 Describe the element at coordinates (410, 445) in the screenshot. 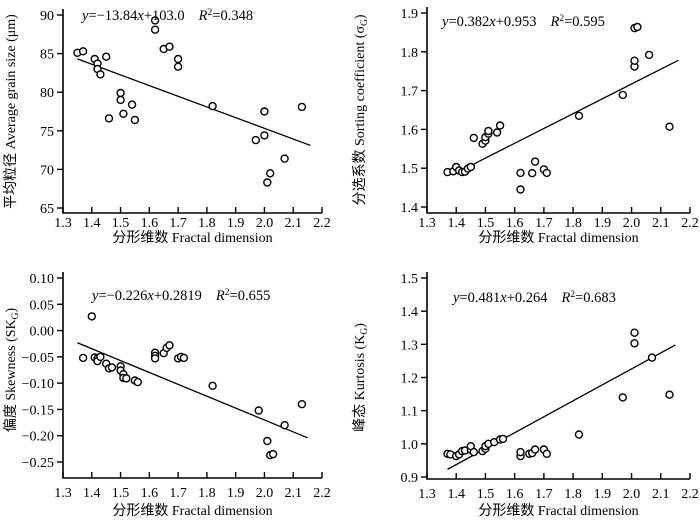

I see `y-tick-label: 1.0` at that location.